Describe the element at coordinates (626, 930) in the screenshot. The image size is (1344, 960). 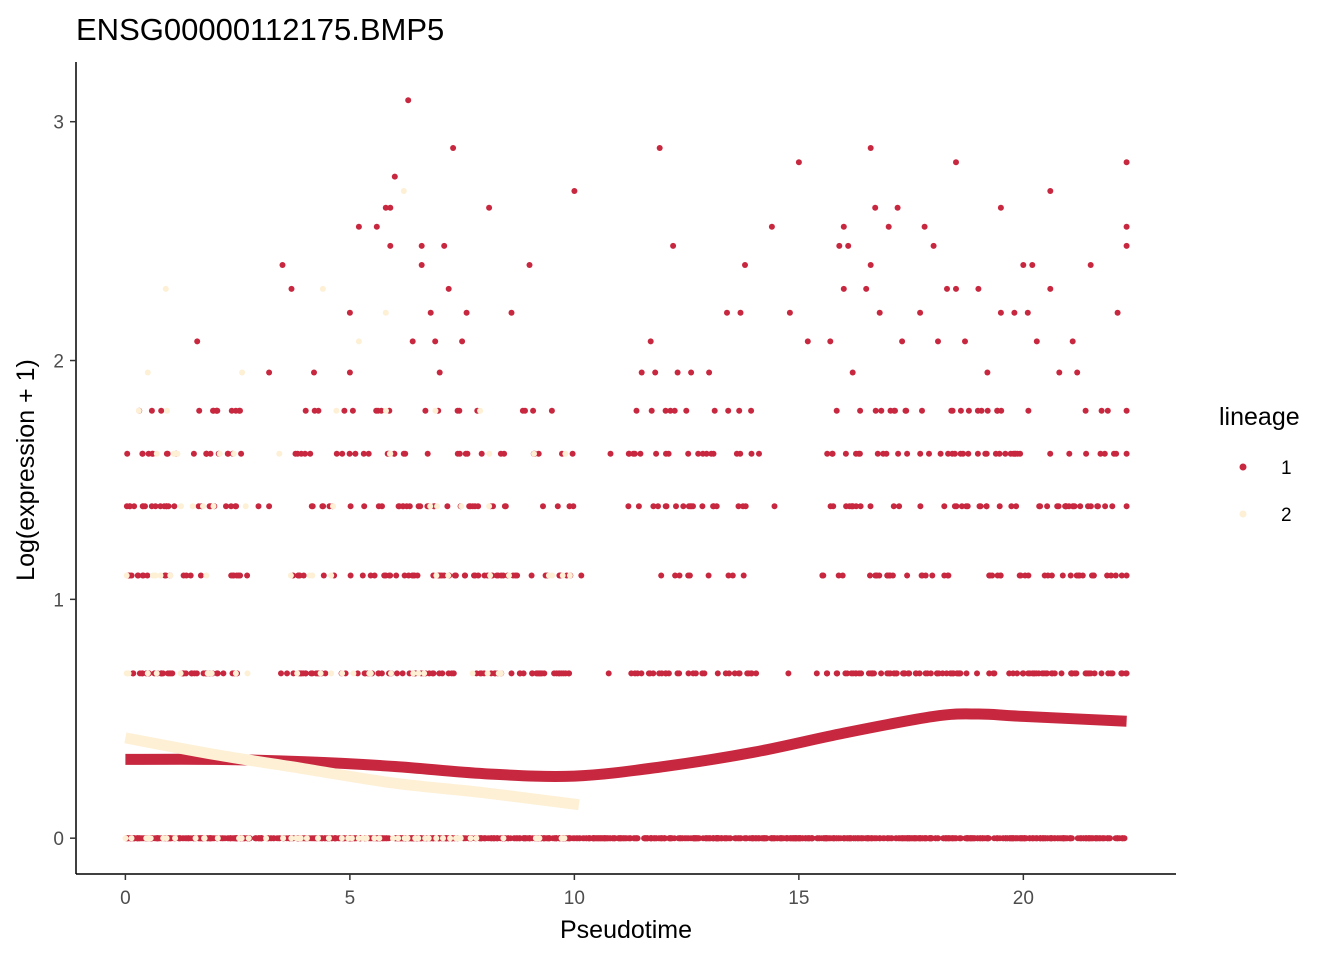
I see `x-axis-title: Pseudotime` at that location.